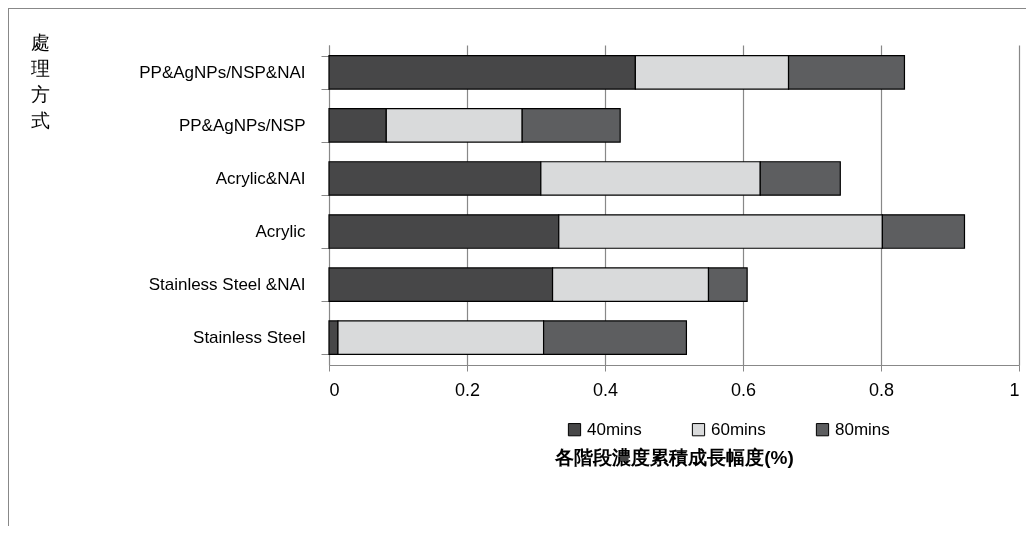 This screenshot has height=536, width=1036. What do you see at coordinates (242, 125) in the screenshot?
I see `y-tick-label: PP&AgNPs/NSP` at bounding box center [242, 125].